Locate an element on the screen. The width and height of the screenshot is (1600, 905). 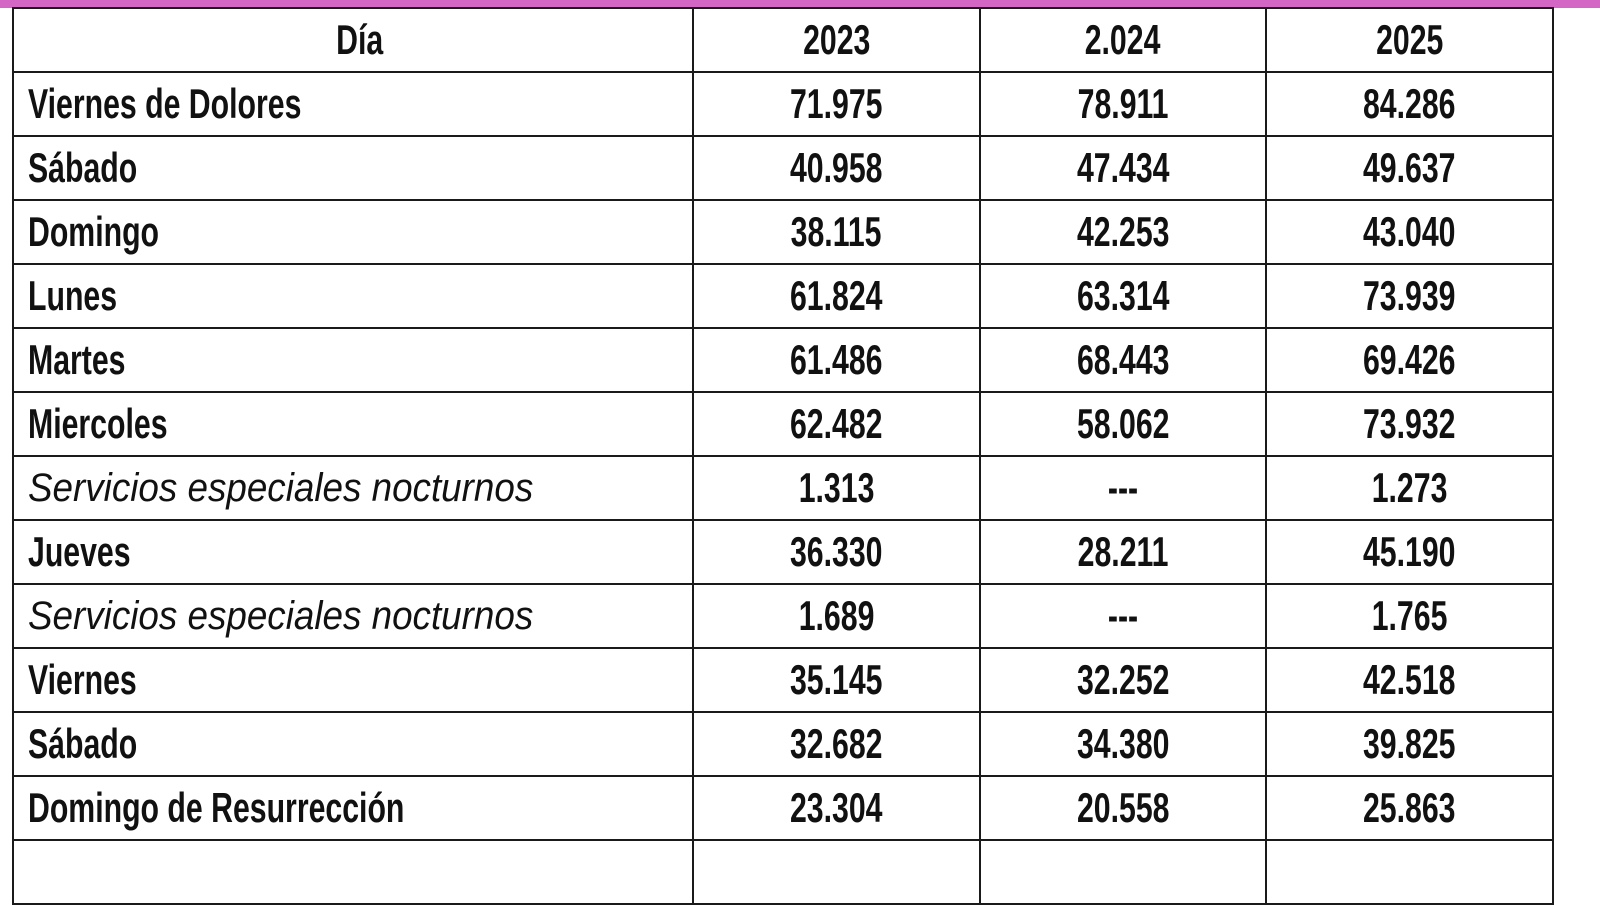
value-cell: 23.304 is located at coordinates (836, 808).